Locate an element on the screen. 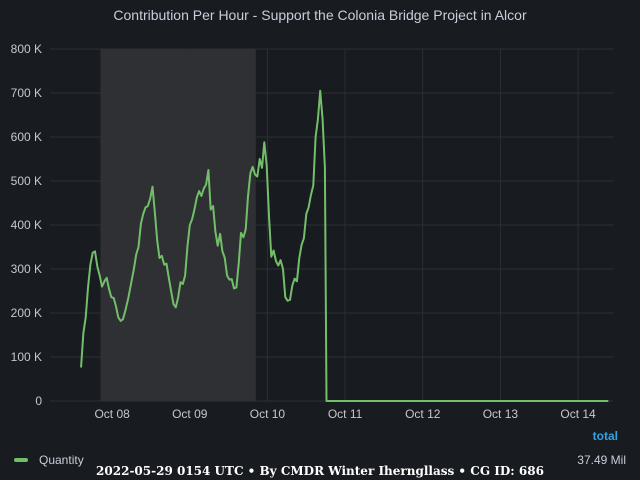  y-tick-label: 600 K is located at coordinates (26, 137).